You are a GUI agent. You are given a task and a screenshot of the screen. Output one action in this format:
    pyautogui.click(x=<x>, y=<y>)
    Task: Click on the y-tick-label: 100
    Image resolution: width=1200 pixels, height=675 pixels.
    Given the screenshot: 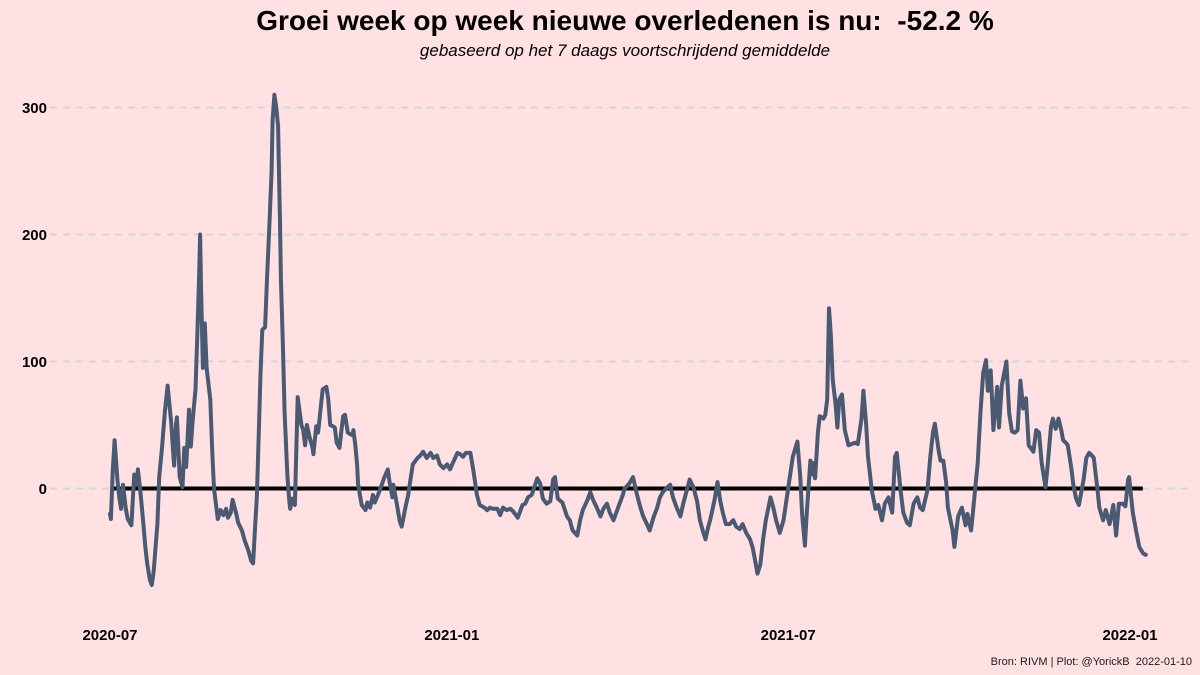 What is the action you would take?
    pyautogui.click(x=34, y=362)
    